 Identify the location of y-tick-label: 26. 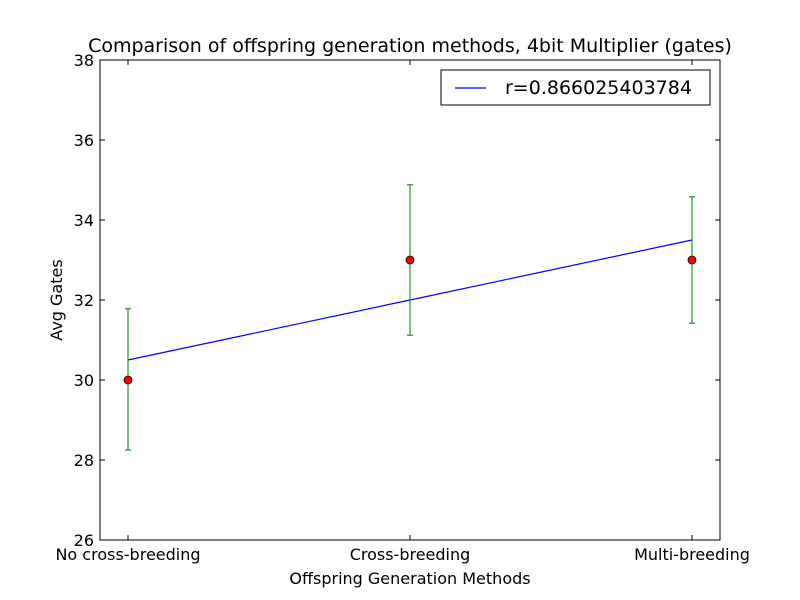
(84, 540).